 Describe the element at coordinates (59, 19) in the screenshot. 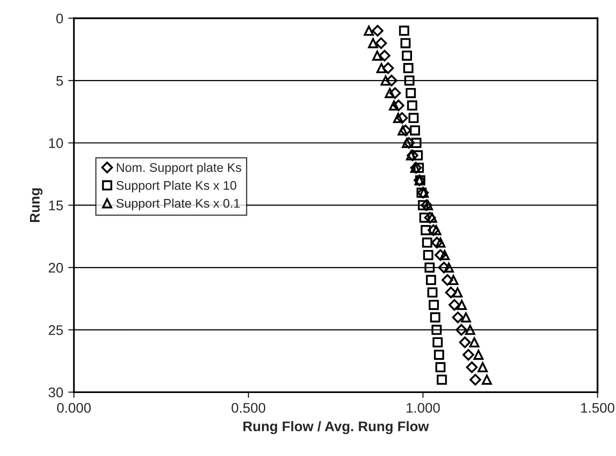

I see `y-tick-label: 0` at that location.